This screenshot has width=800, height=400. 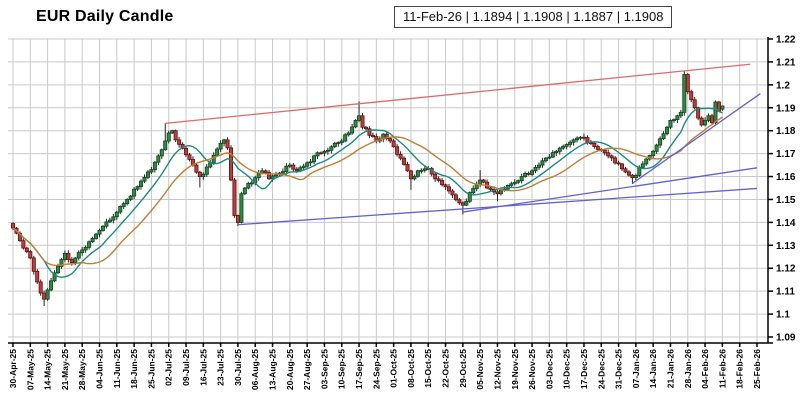 What do you see at coordinates (705, 369) in the screenshot?
I see `x-axis-tick-label: 04-Feb-26` at bounding box center [705, 369].